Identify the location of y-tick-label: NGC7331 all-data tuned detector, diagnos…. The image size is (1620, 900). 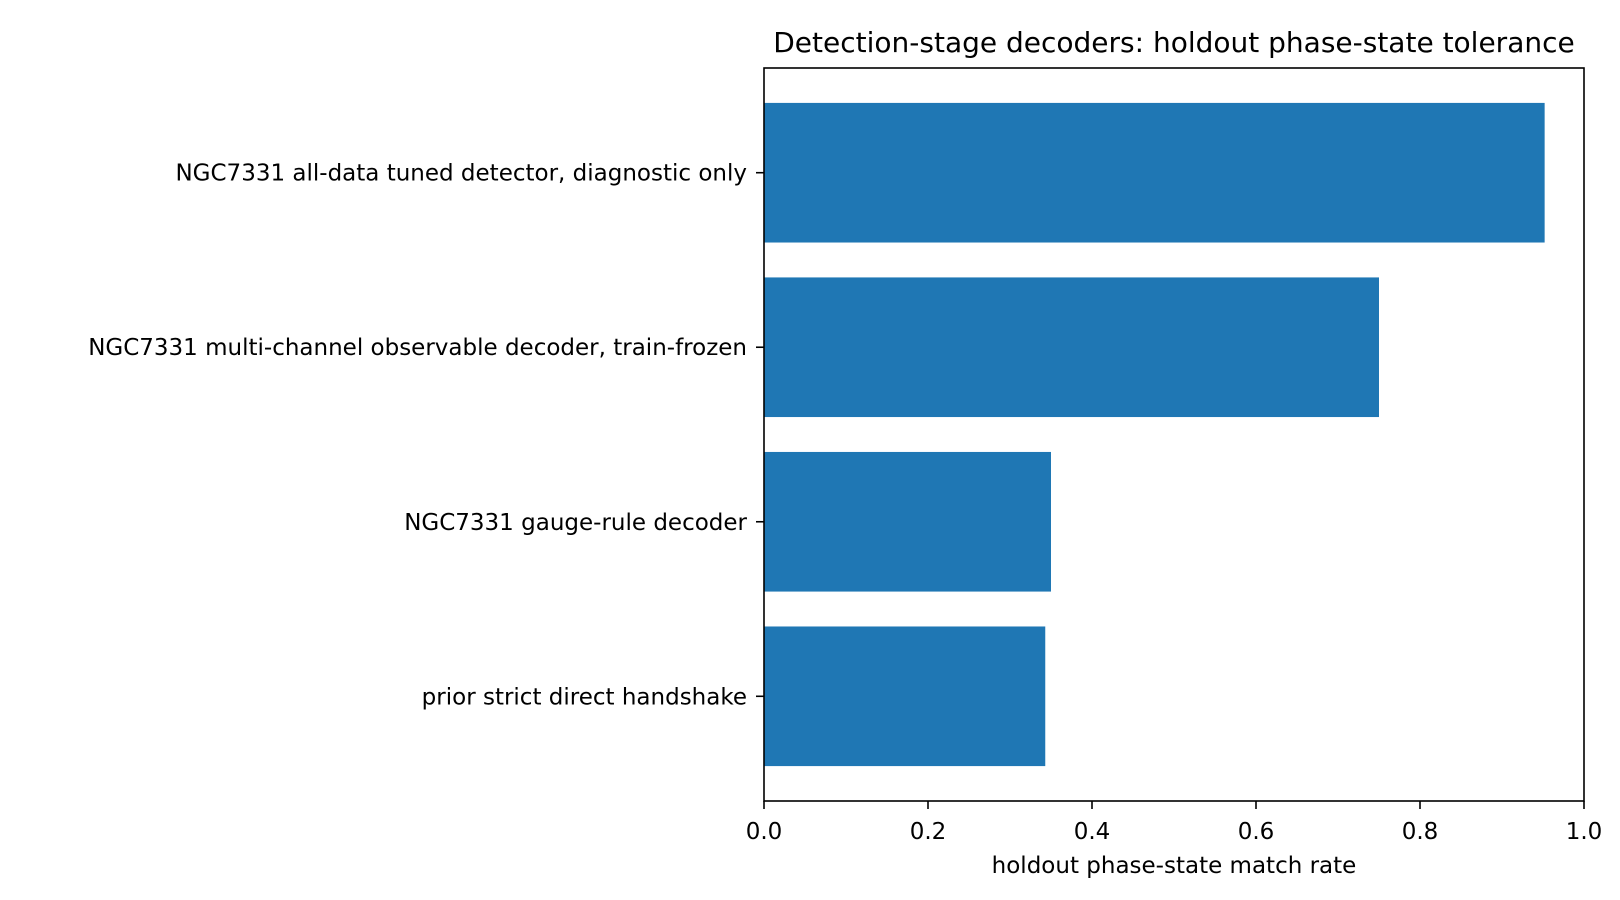
(461, 174).